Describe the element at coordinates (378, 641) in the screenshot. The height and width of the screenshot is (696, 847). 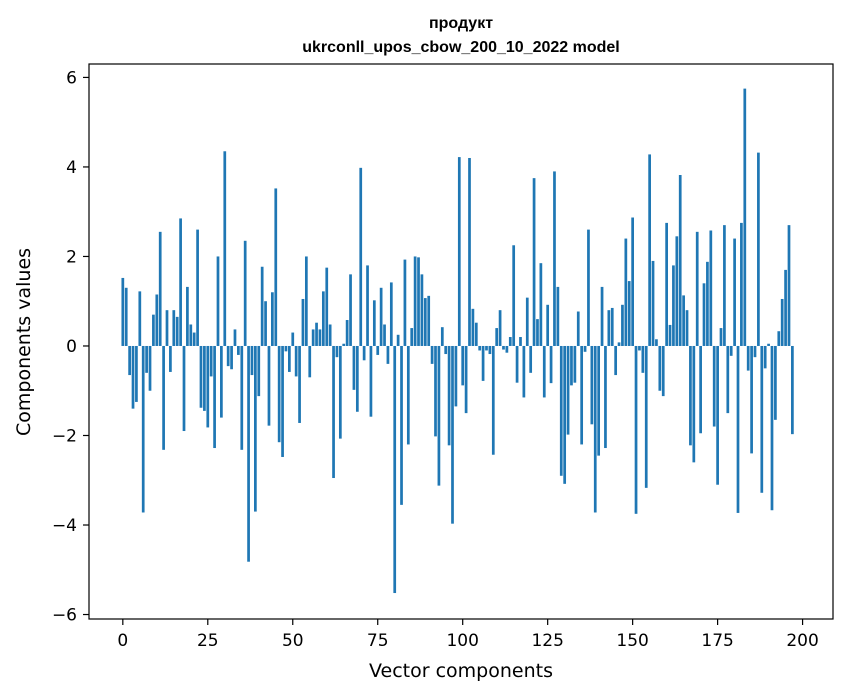
I see `x-tick-label: 75` at that location.